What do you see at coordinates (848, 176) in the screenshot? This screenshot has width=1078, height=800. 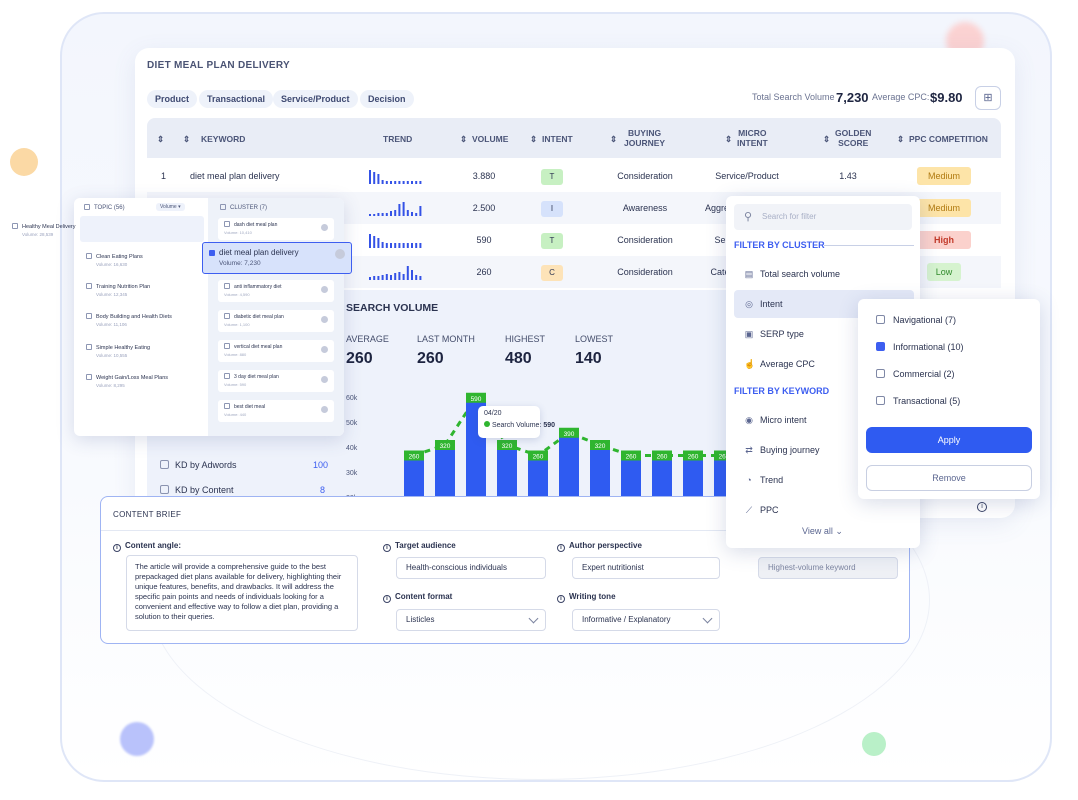 I see `golden-score-cell: 1.43` at bounding box center [848, 176].